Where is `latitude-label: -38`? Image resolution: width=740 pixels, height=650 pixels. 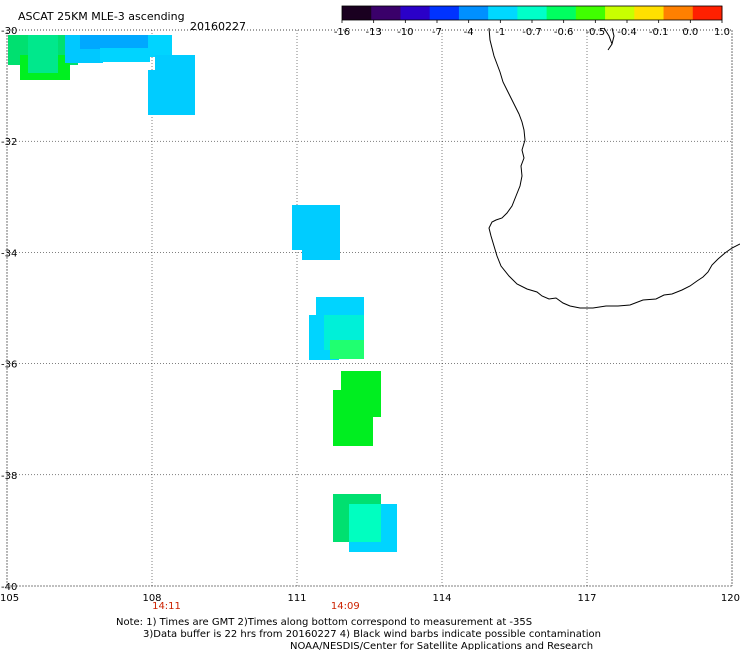 latitude-label: -38 is located at coordinates (9, 476).